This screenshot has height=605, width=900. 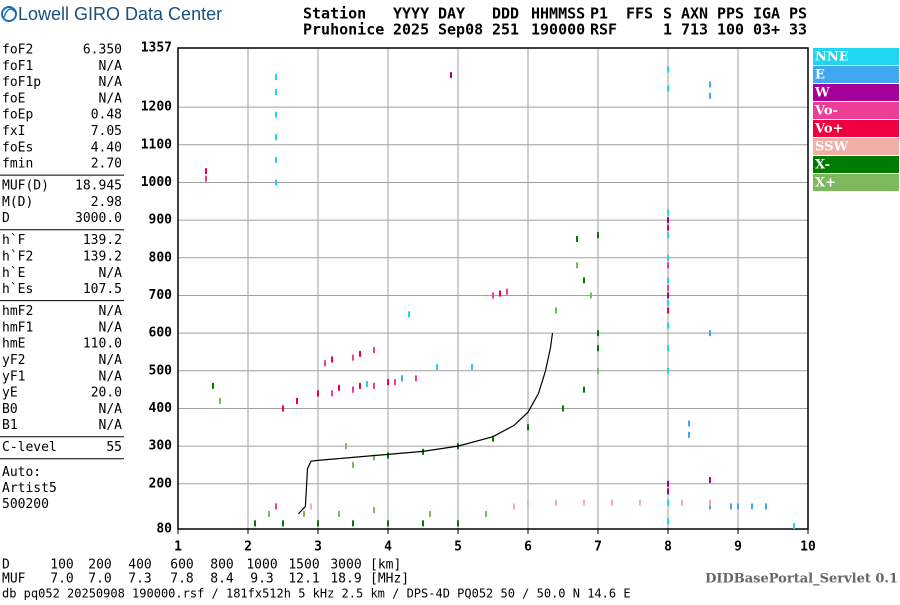 What do you see at coordinates (694, 30) in the screenshot?
I see `header-value: 713` at bounding box center [694, 30].